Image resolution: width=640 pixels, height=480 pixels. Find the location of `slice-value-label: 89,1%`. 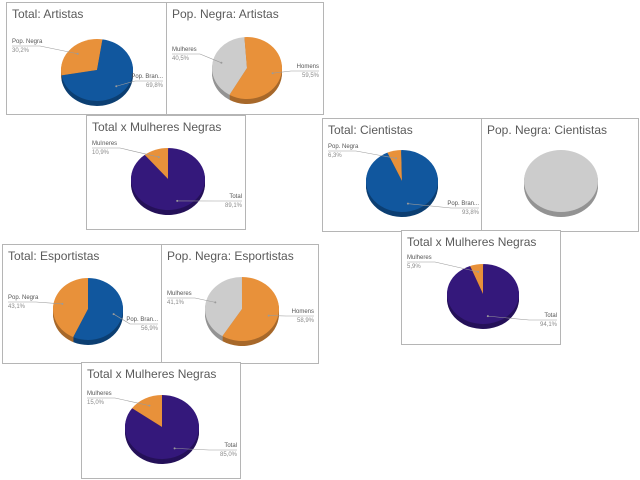

slice-value-label: 89,1% is located at coordinates (234, 206).